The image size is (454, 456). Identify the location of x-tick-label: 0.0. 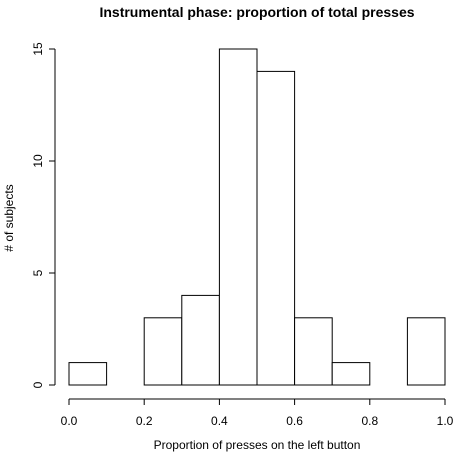
(69, 421).